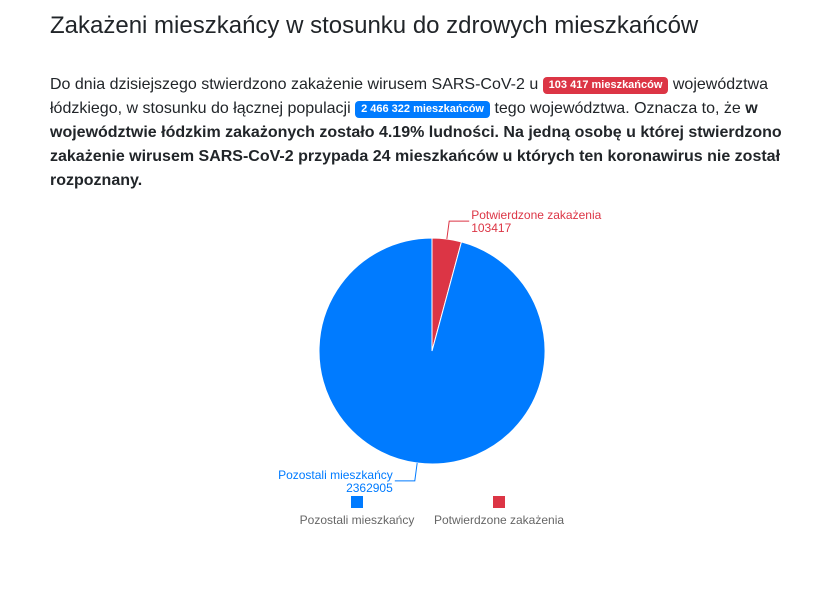 Image resolution: width=836 pixels, height=595 pixels. Describe the element at coordinates (499, 520) in the screenshot. I see `legend-label-potwierdzone-zakazenia: Potwierdzone zakażenia` at that location.